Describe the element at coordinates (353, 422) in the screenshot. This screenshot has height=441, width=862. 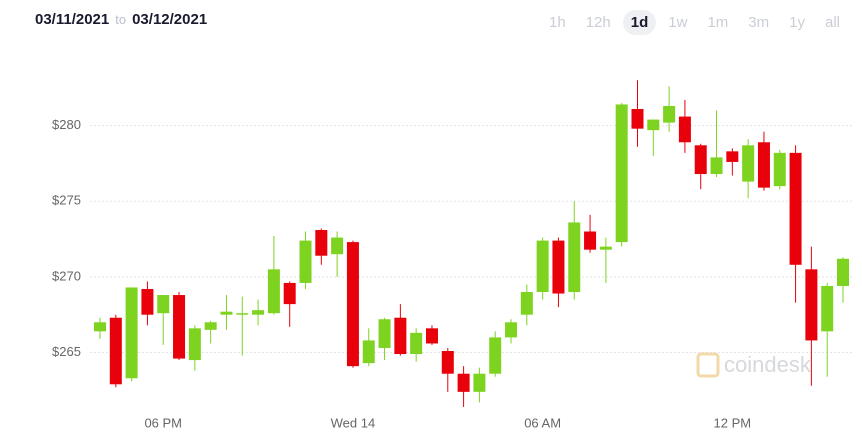
I see `x-tick-label: Wed 14` at that location.